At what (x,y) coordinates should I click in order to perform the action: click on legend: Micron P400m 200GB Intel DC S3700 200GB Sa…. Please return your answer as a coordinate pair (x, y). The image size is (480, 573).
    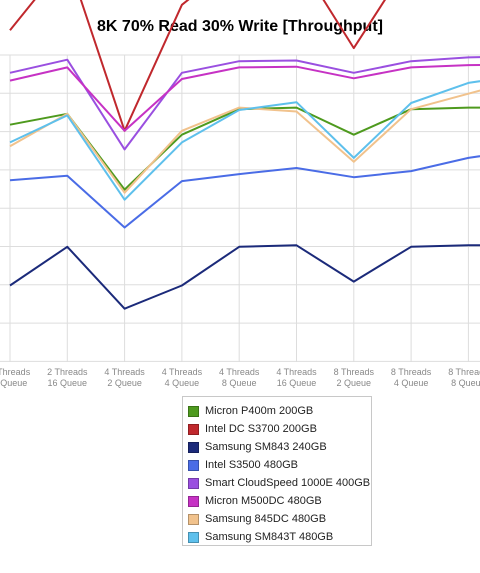
    Looking at the image, I should click on (277, 471).